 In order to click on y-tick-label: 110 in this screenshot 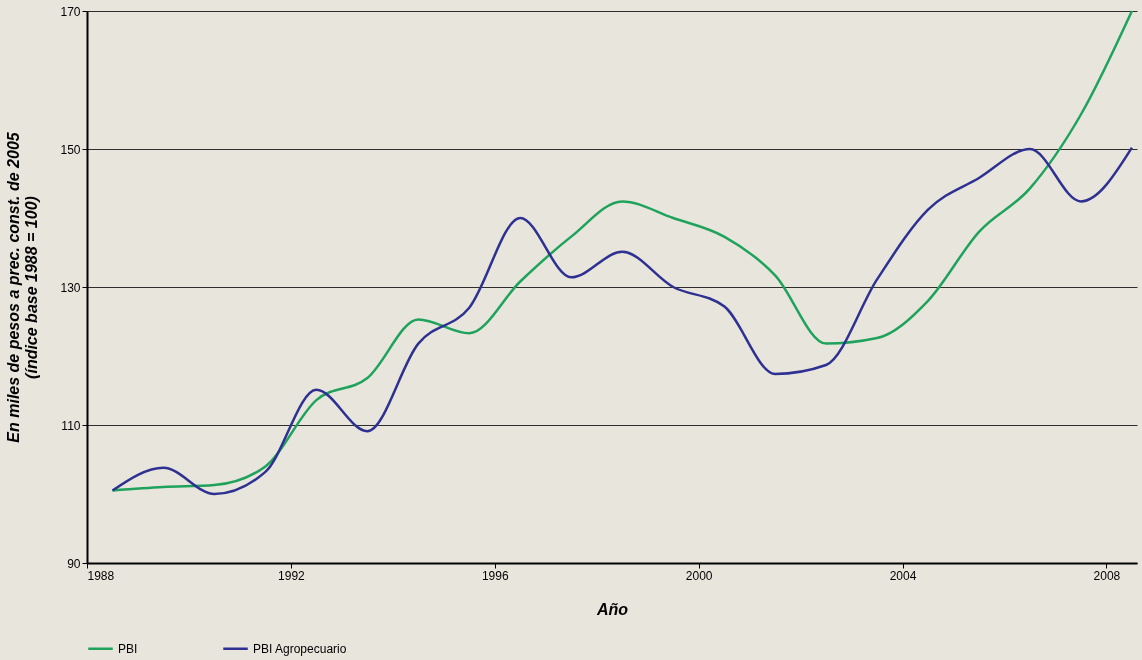, I will do `click(71, 425)`.